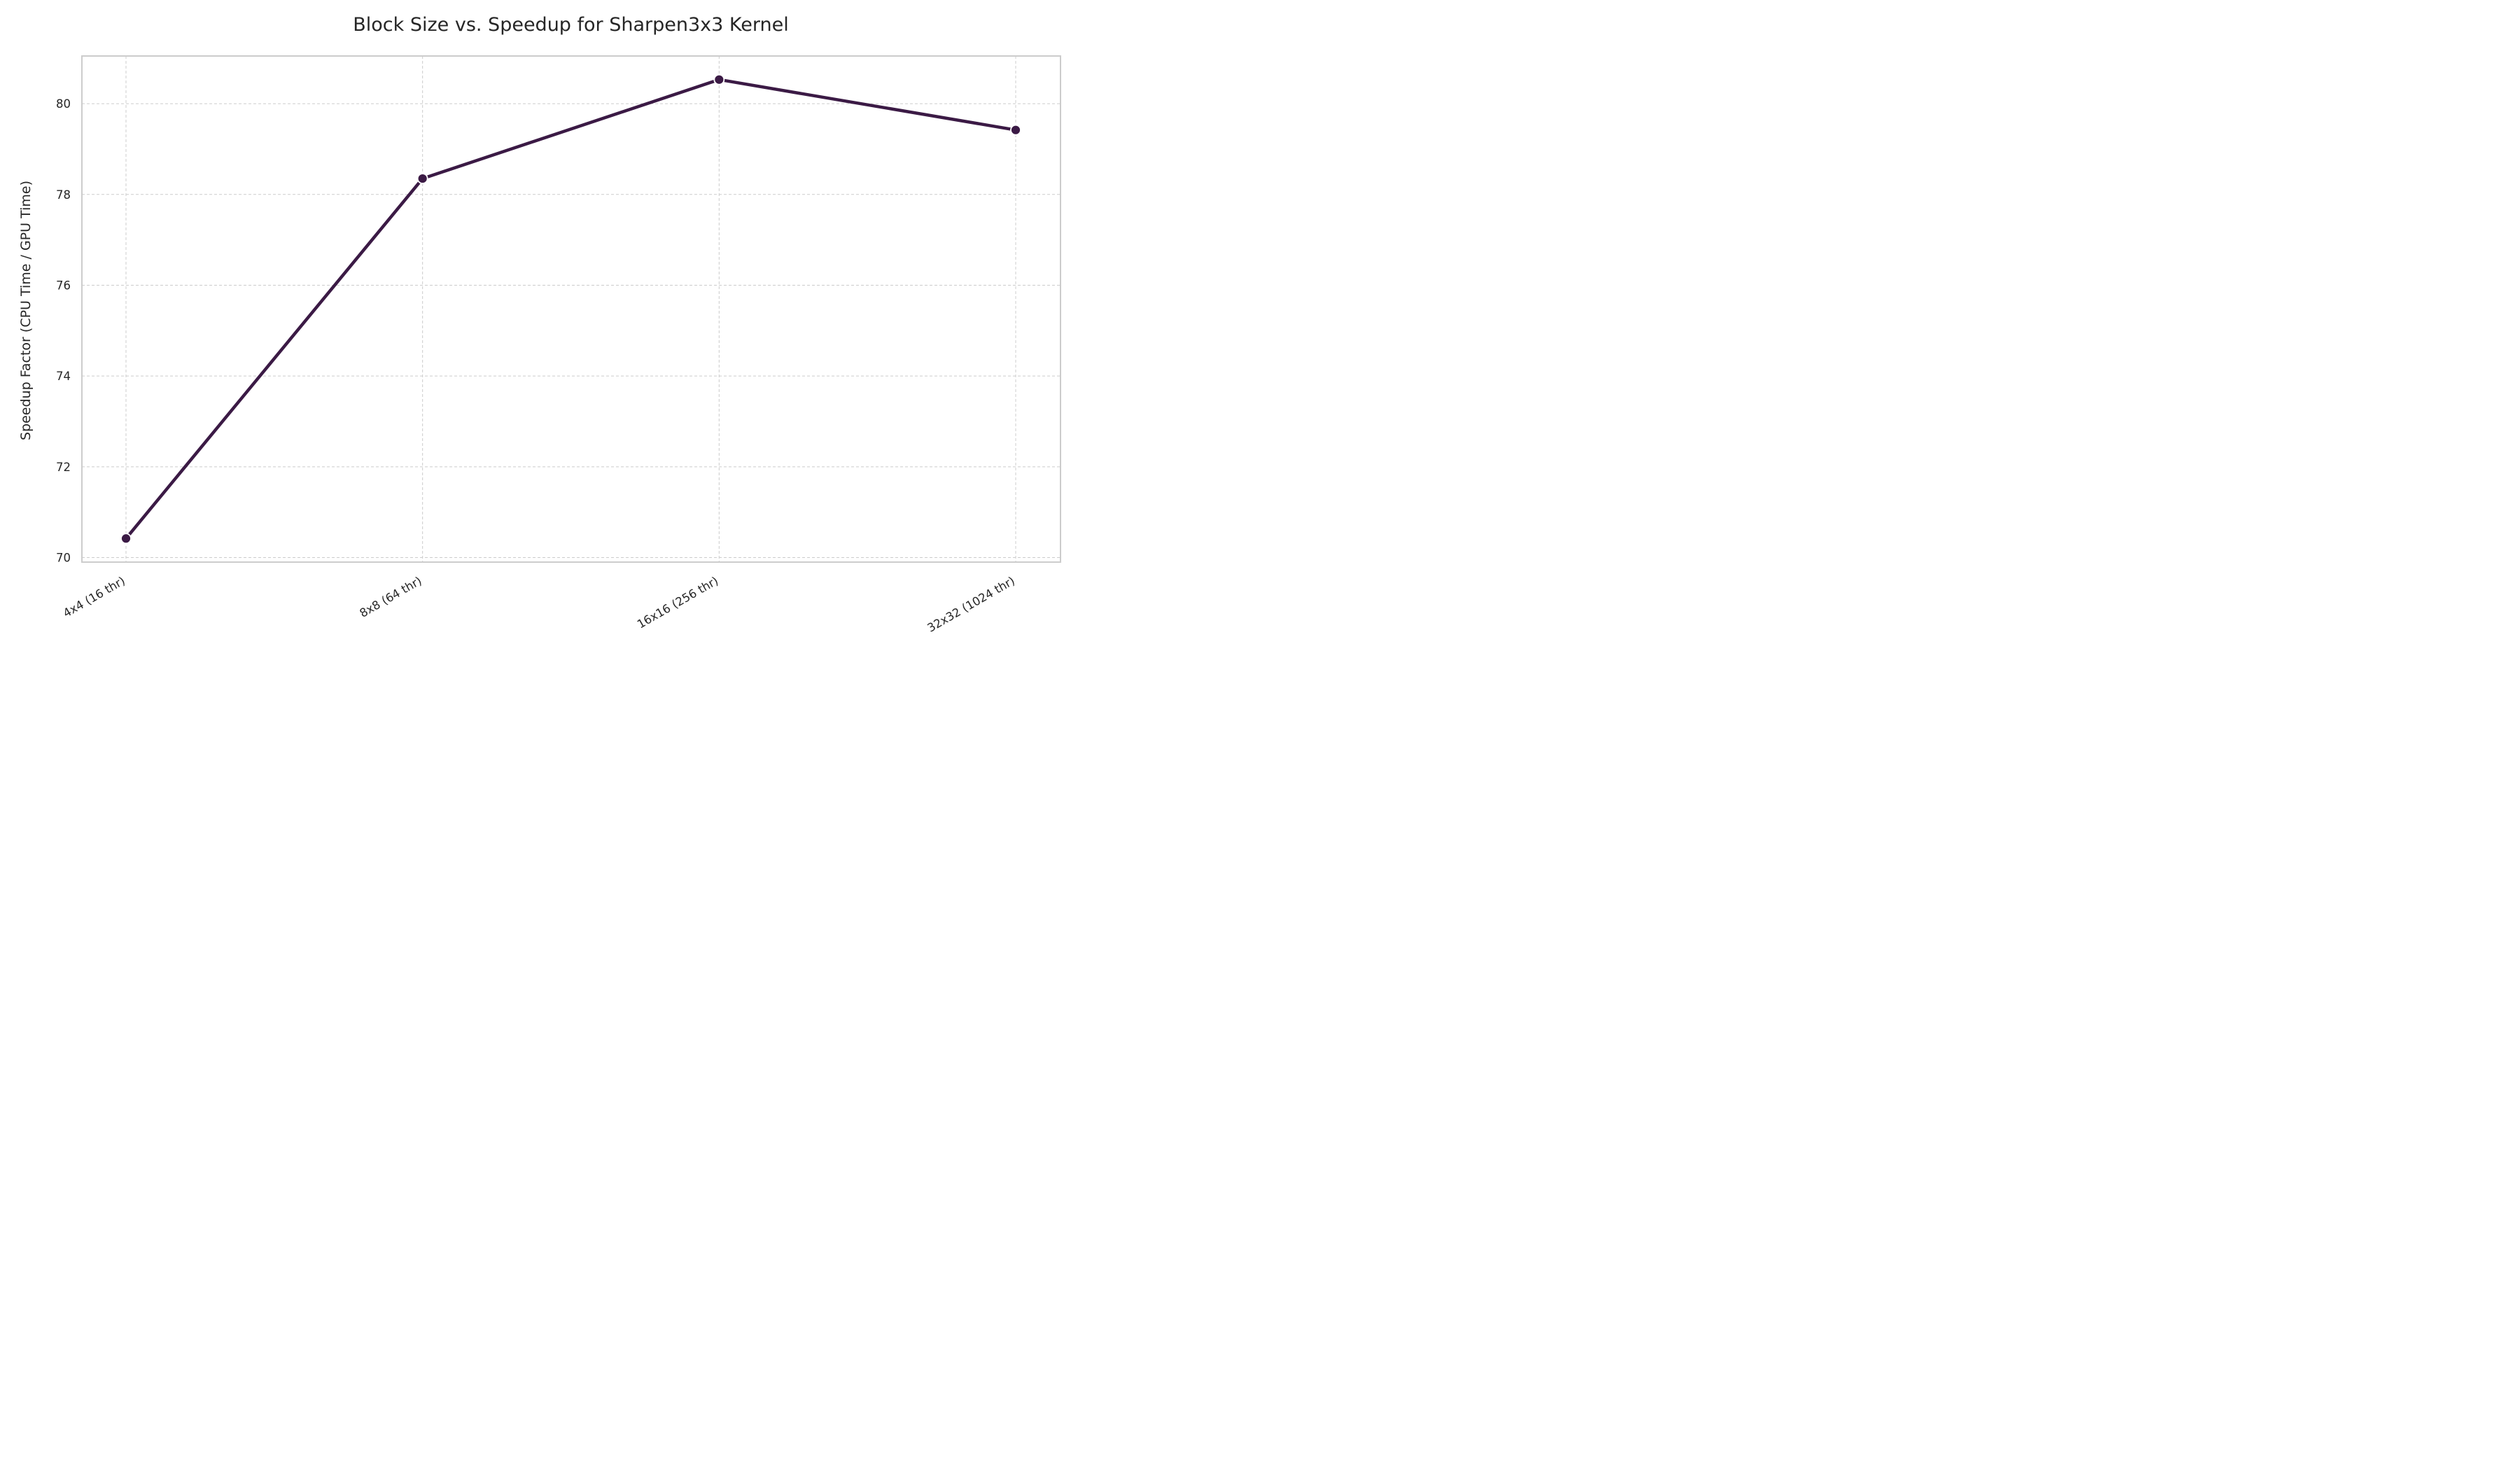 The height and width of the screenshot is (1470, 2520). Describe the element at coordinates (63, 195) in the screenshot. I see `y-tick-label: 78` at that location.